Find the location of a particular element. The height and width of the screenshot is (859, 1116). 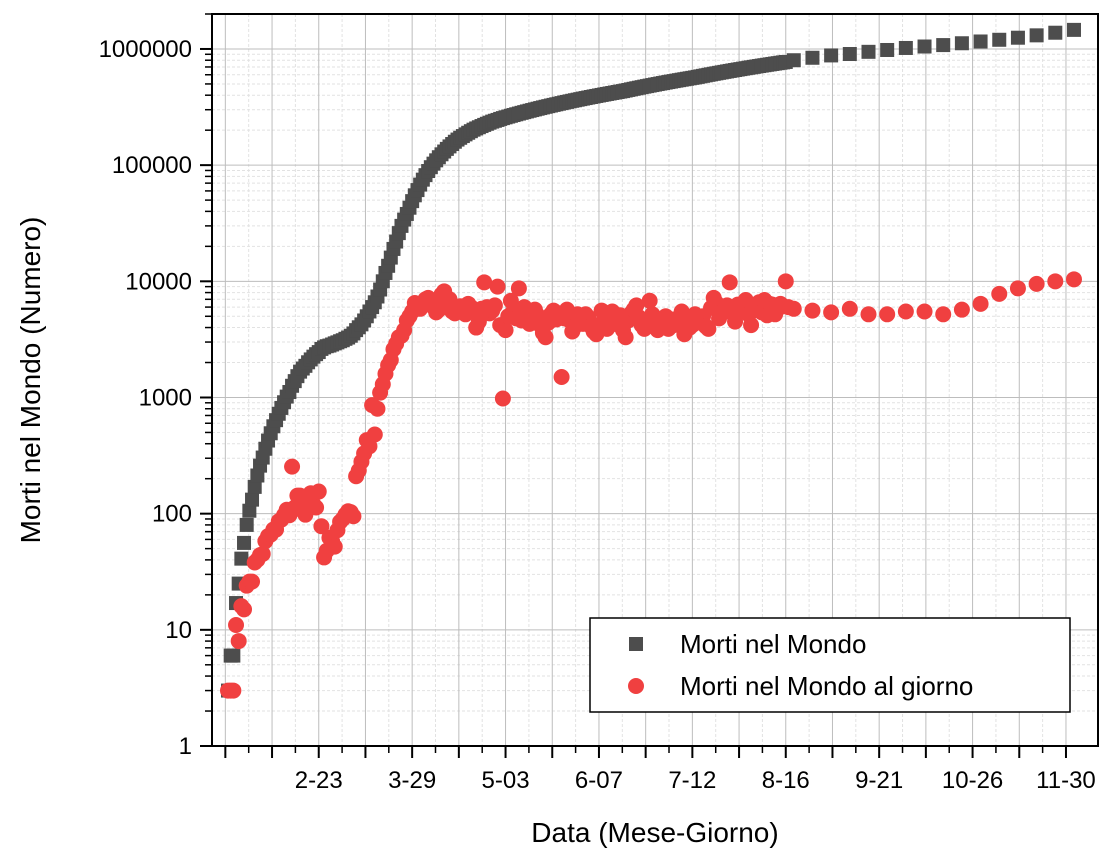

x-tick-label: 8-16 is located at coordinates (786, 780).